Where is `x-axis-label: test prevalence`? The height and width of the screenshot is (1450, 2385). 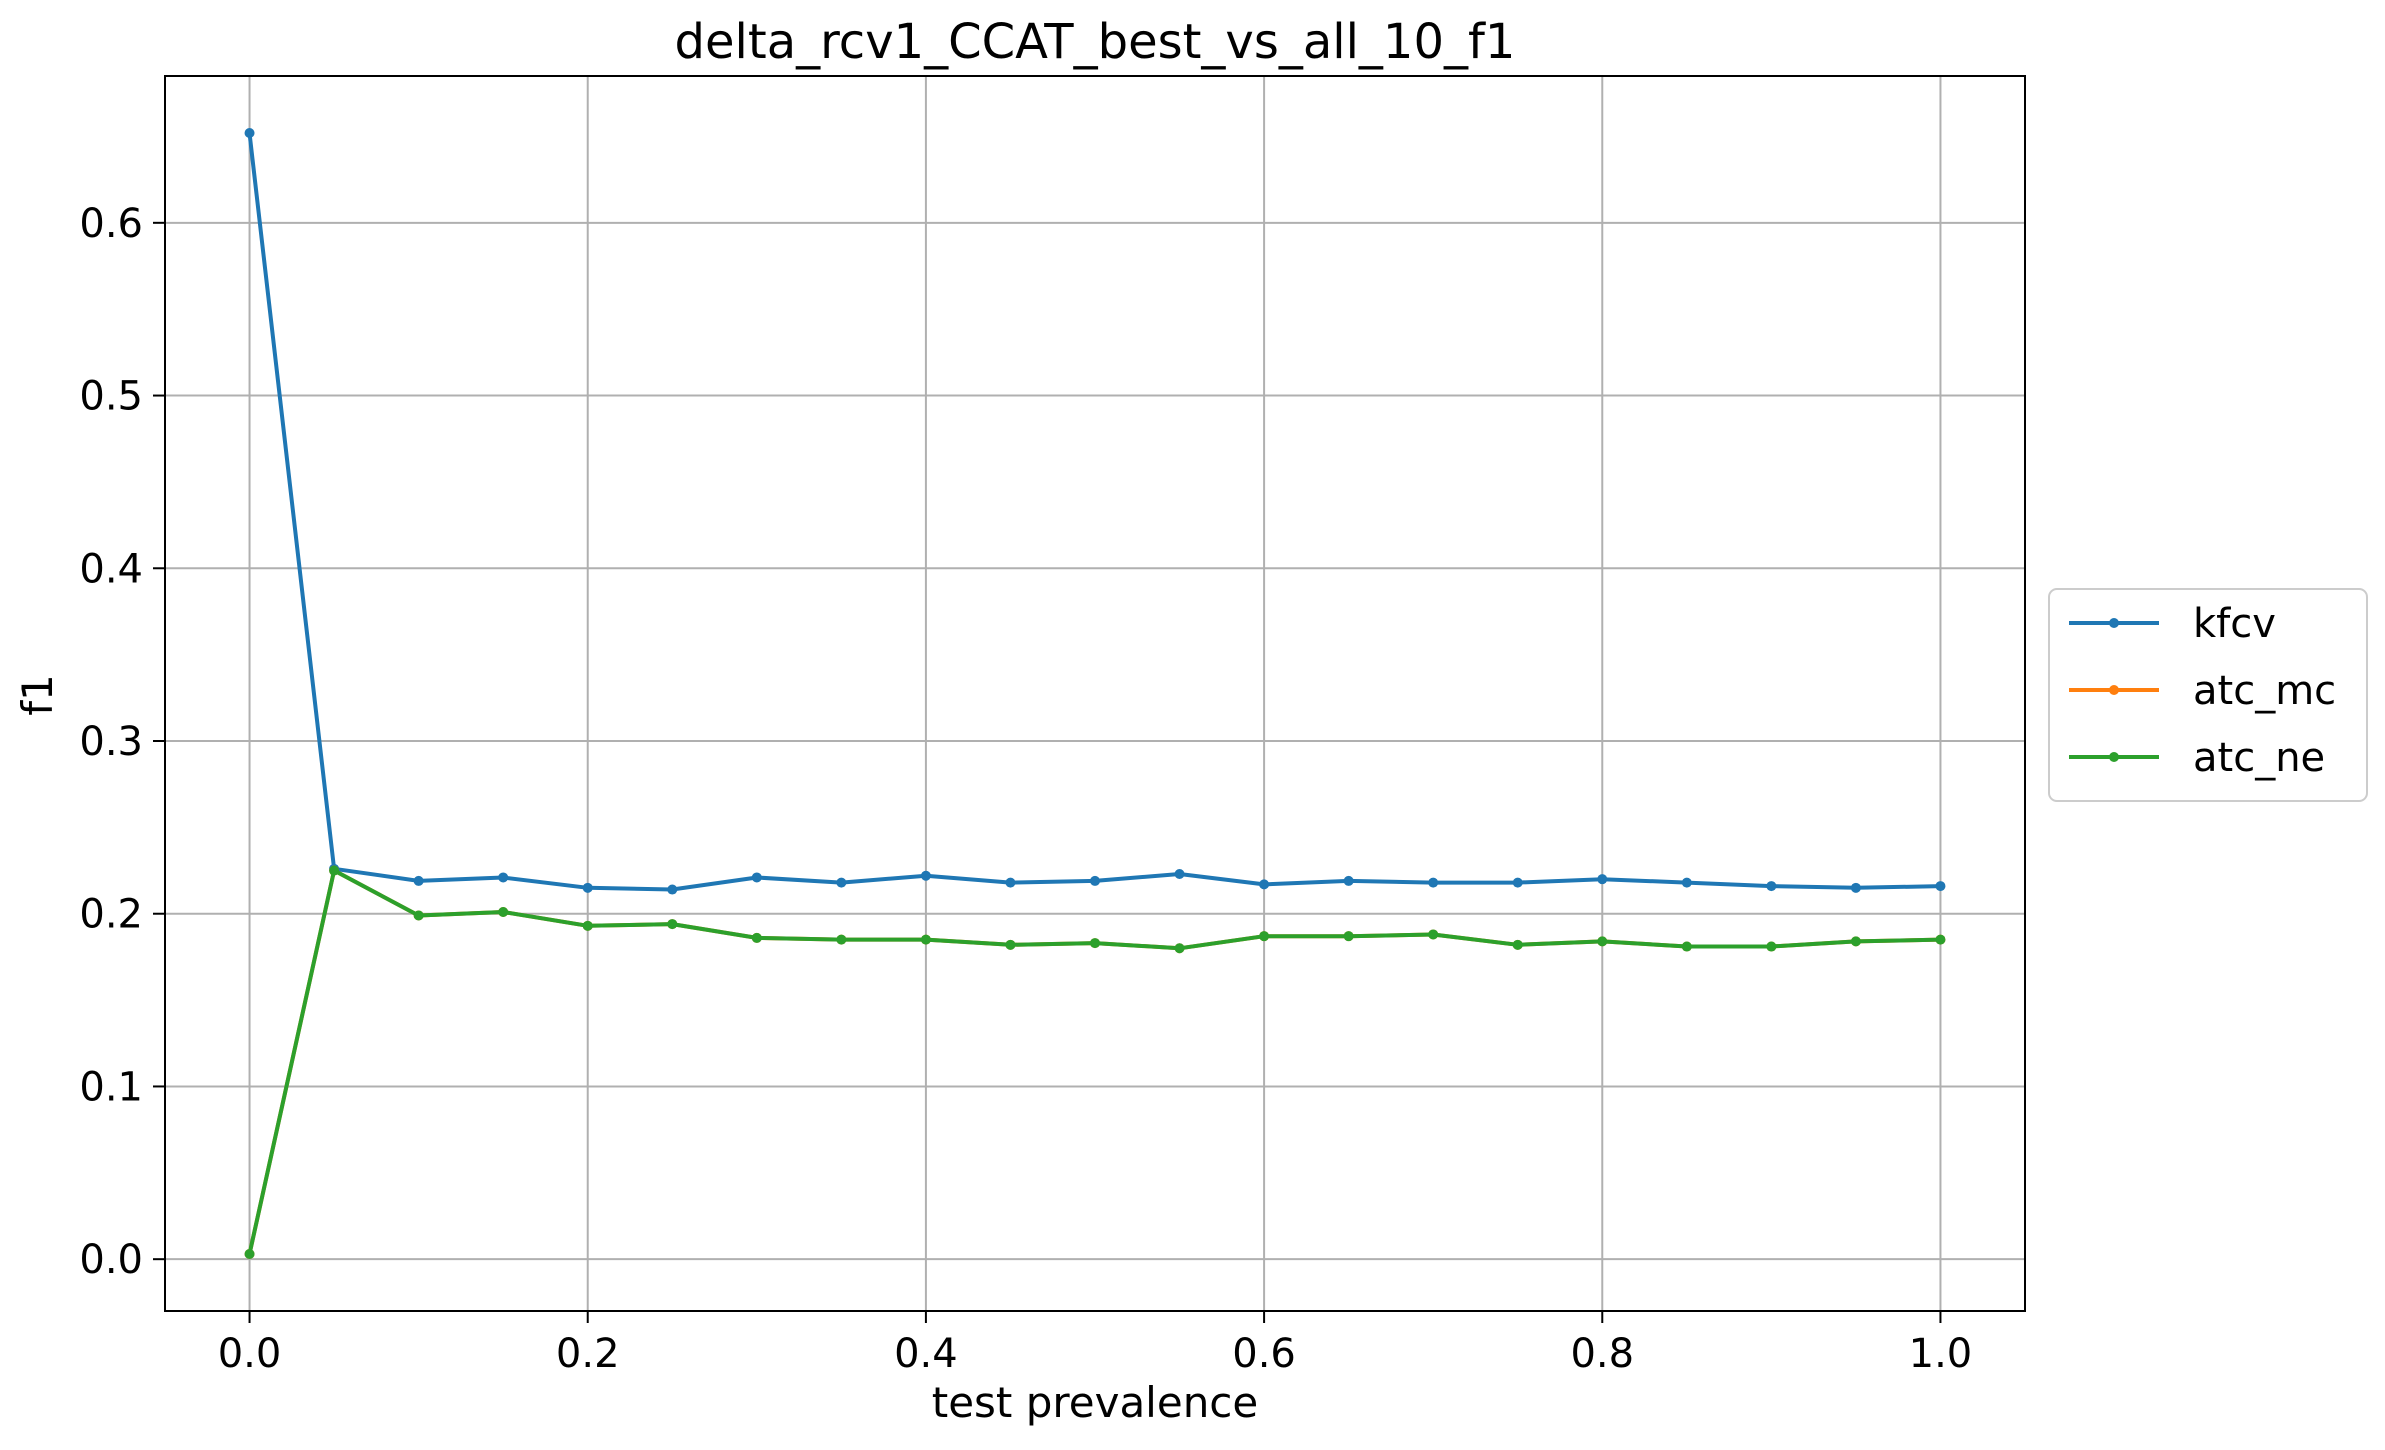 x-axis-label: test prevalence is located at coordinates (1095, 1402).